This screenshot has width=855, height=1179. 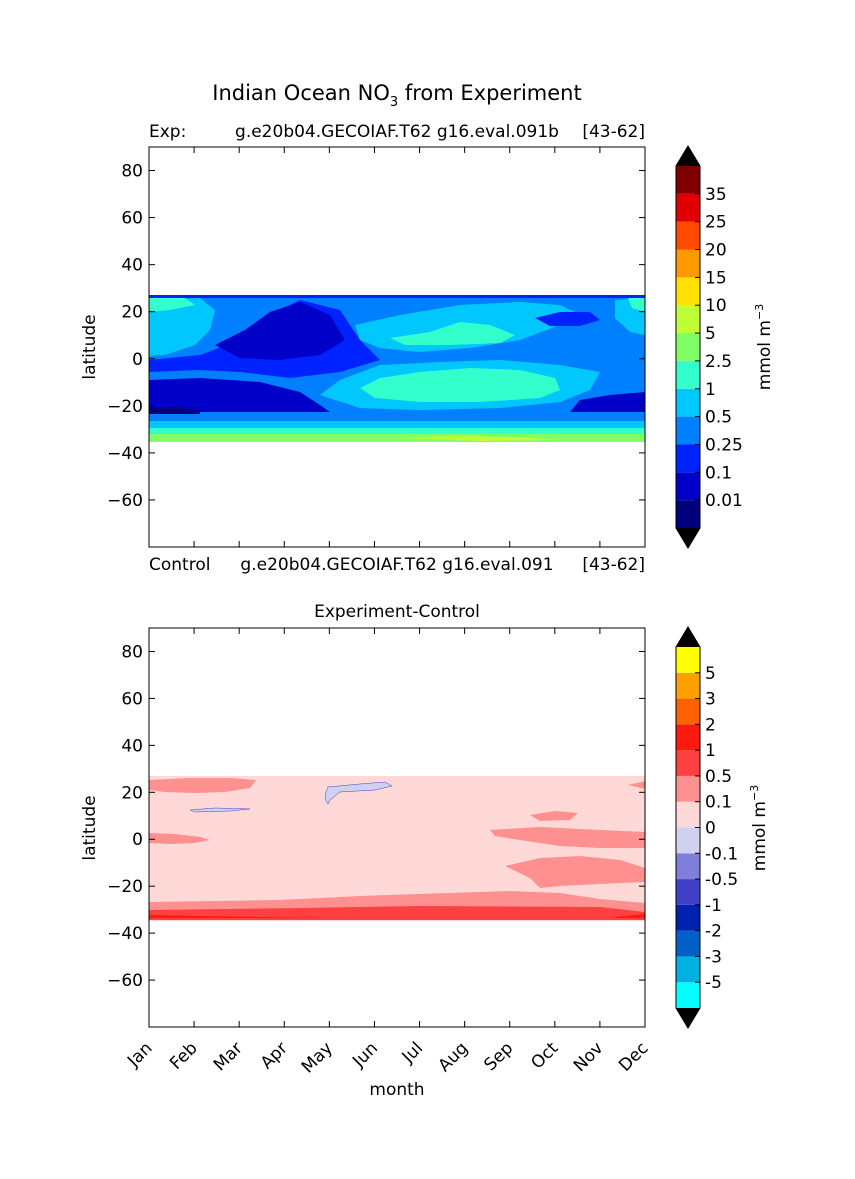 What do you see at coordinates (716, 306) in the screenshot?
I see `top-colorbar-tick-label: 10` at bounding box center [716, 306].